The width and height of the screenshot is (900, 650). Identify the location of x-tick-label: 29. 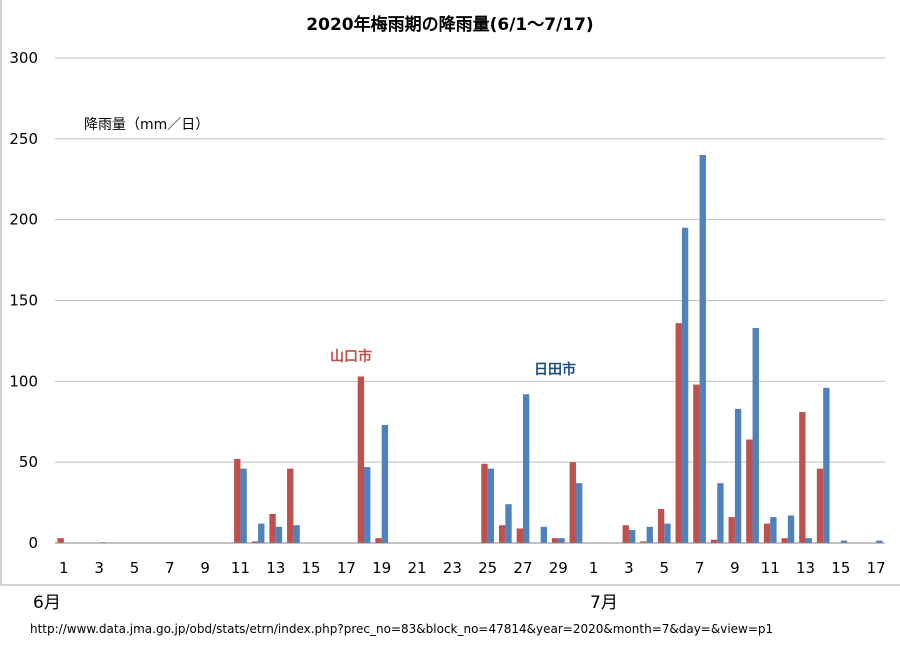
(558, 568).